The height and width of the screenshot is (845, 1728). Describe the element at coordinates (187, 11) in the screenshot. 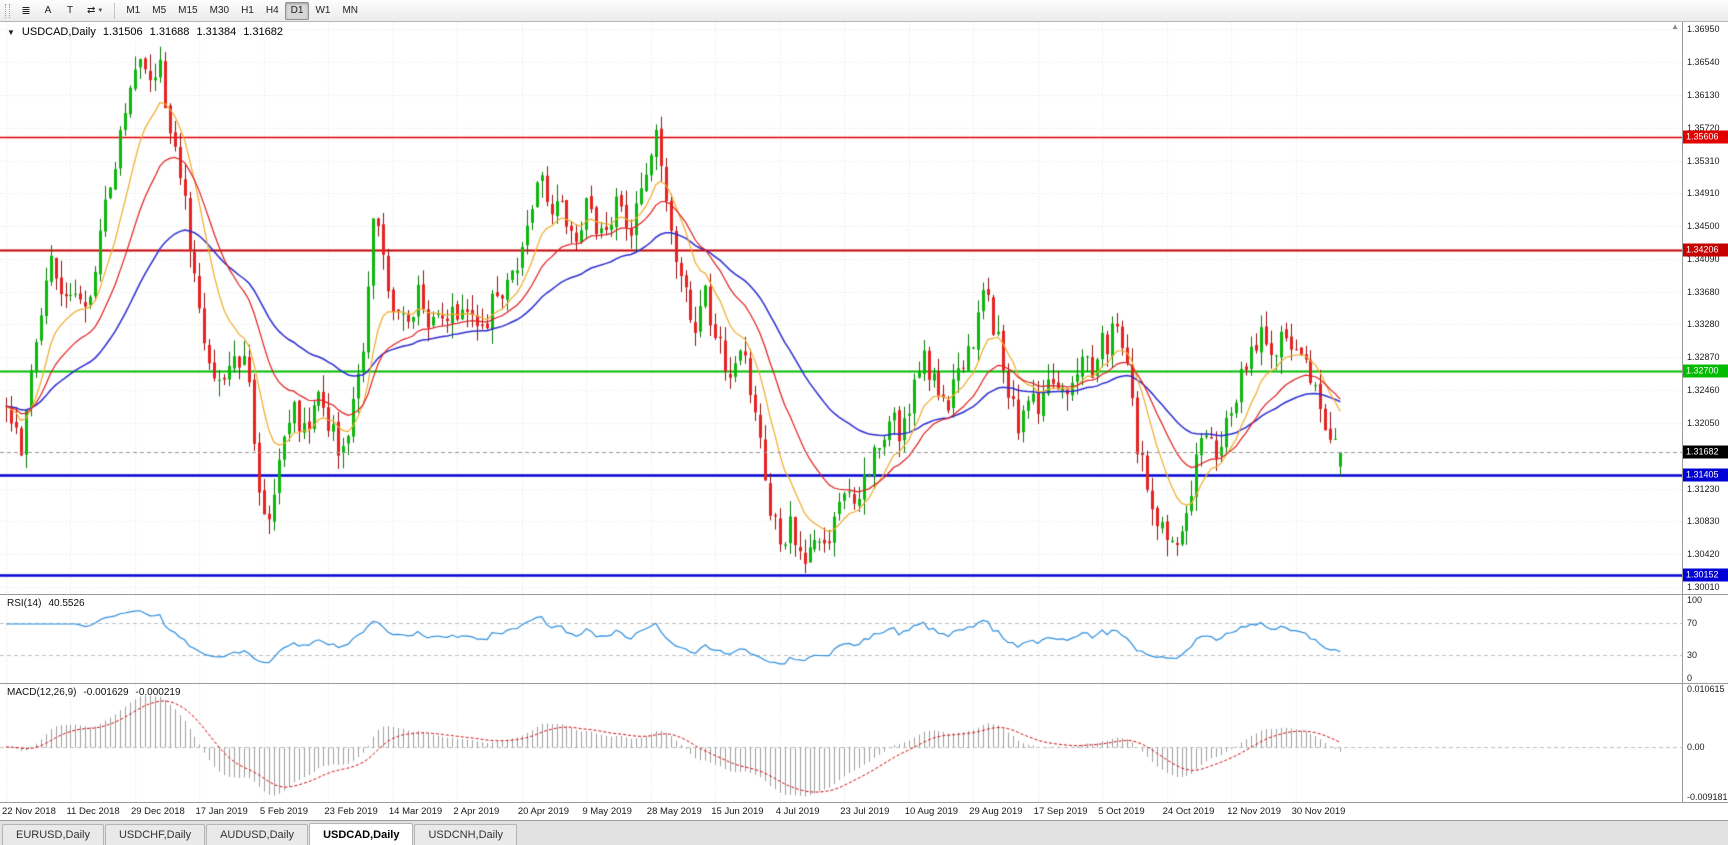

I see `timeframe-button-m15: M15` at that location.